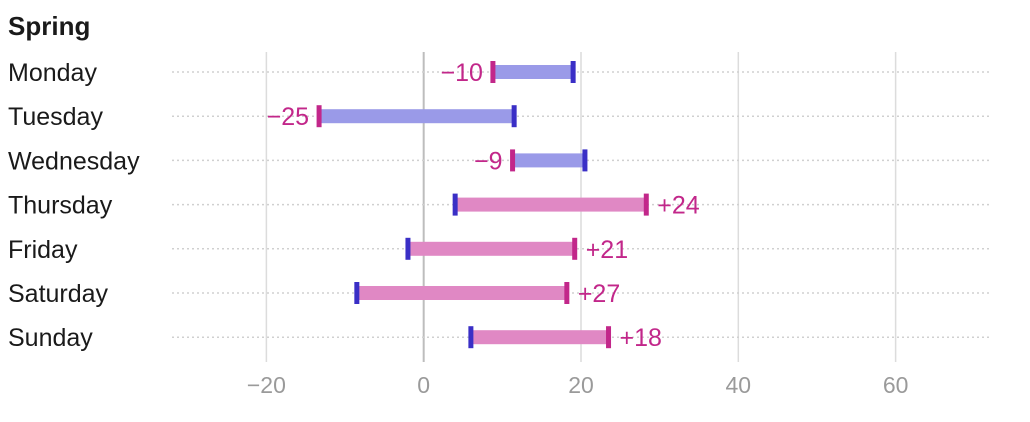 The height and width of the screenshot is (422, 1030). What do you see at coordinates (50, 338) in the screenshot?
I see `category-label: Sunday` at bounding box center [50, 338].